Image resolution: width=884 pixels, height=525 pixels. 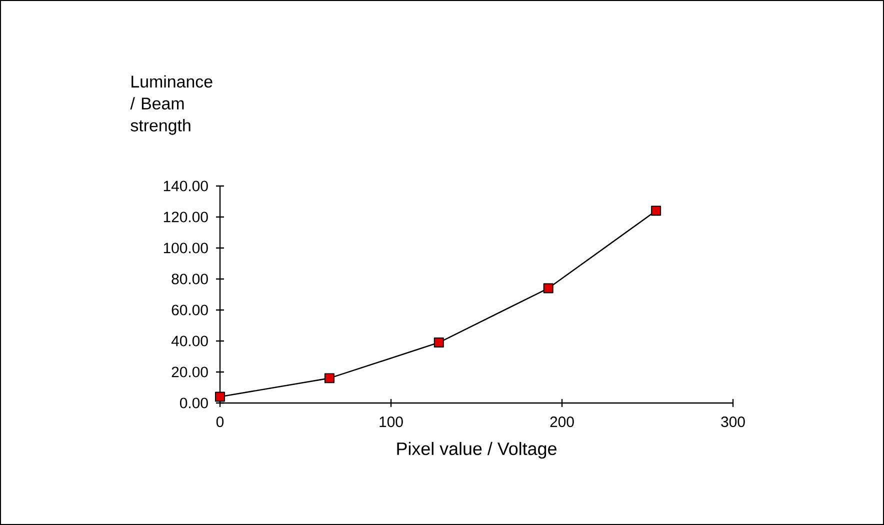 What do you see at coordinates (189, 341) in the screenshot?
I see `y-tick-label: 40.00` at bounding box center [189, 341].